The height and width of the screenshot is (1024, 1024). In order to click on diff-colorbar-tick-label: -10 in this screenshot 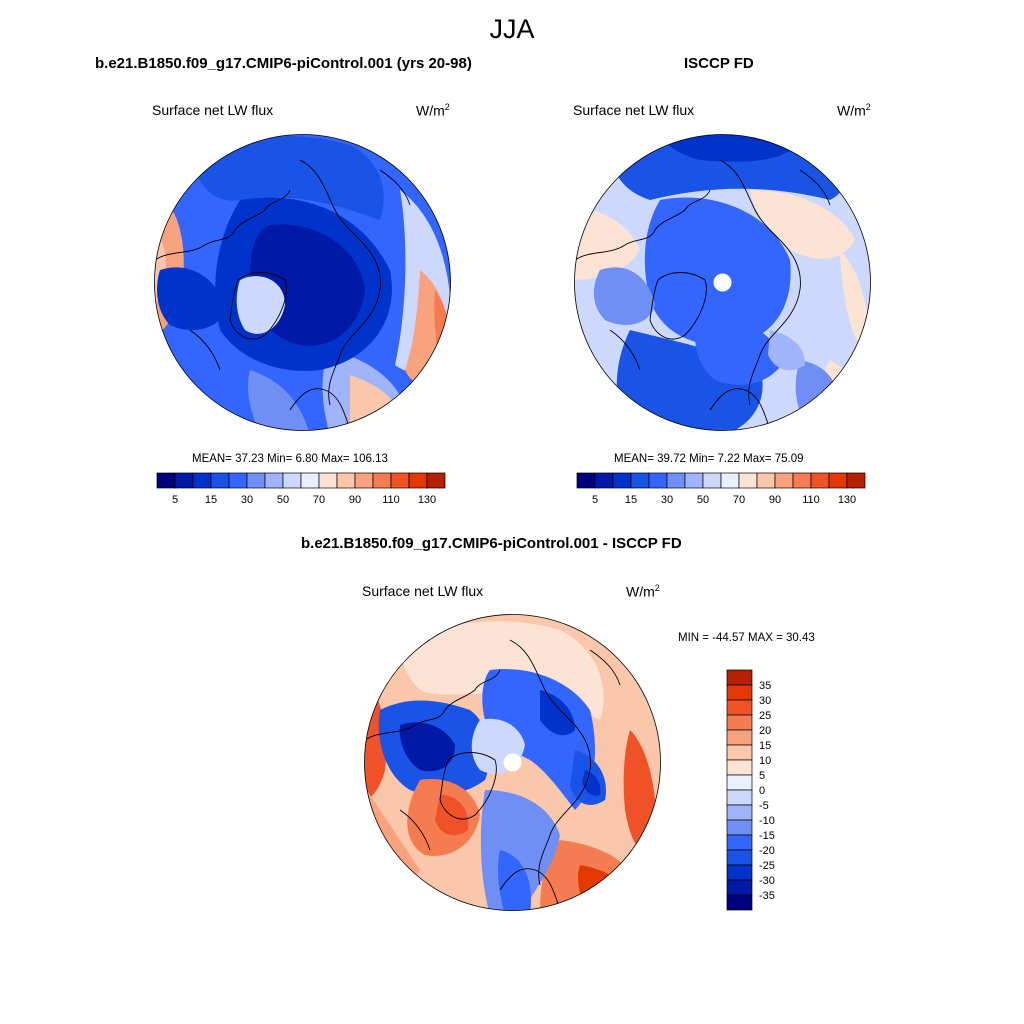, I will do `click(767, 821)`.